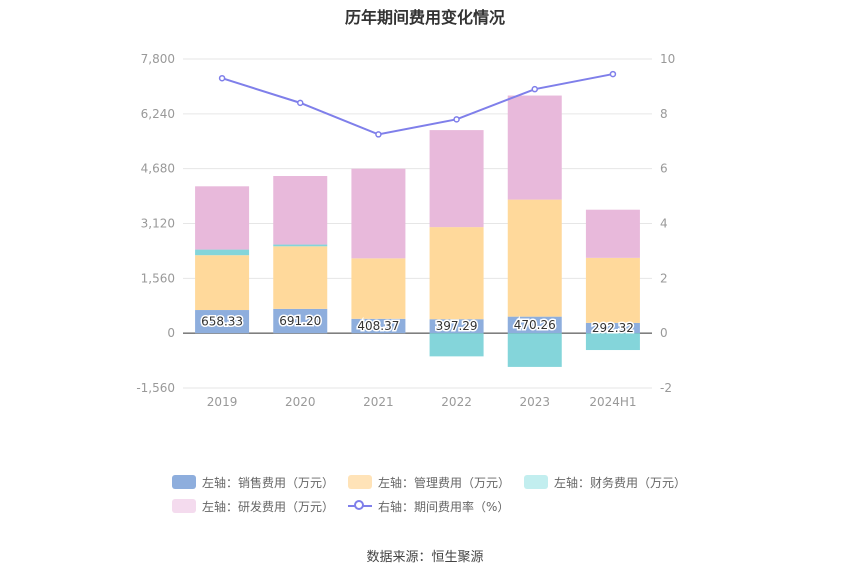 Image resolution: width=850 pixels, height=575 pixels. What do you see at coordinates (444, 506) in the screenshot?
I see `legend-label-rate: 右轴：期间费用率（%）` at bounding box center [444, 506].